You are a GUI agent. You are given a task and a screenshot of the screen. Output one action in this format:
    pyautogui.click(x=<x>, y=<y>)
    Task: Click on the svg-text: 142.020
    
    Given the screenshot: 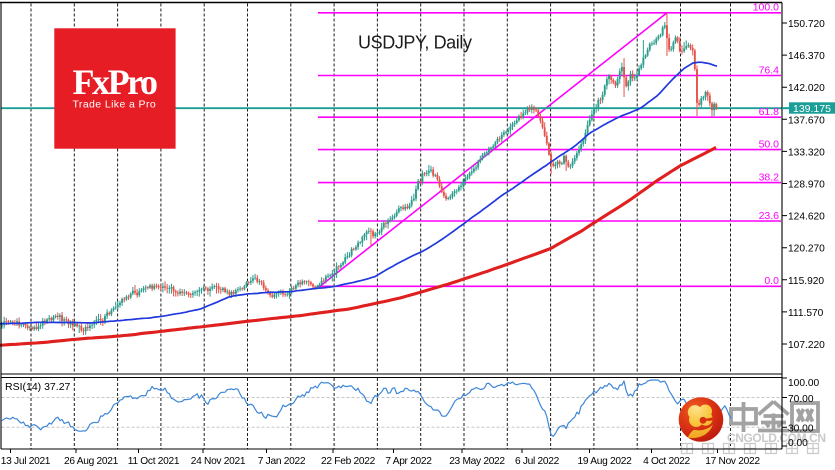 What is the action you would take?
    pyautogui.click(x=806, y=88)
    